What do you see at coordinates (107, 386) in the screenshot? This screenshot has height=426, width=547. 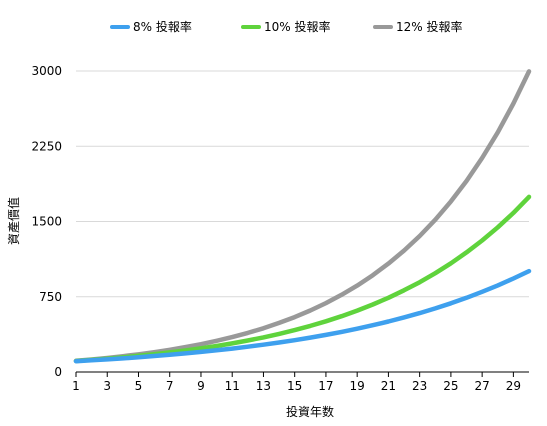 I see `x-tick-label: 3` at bounding box center [107, 386].